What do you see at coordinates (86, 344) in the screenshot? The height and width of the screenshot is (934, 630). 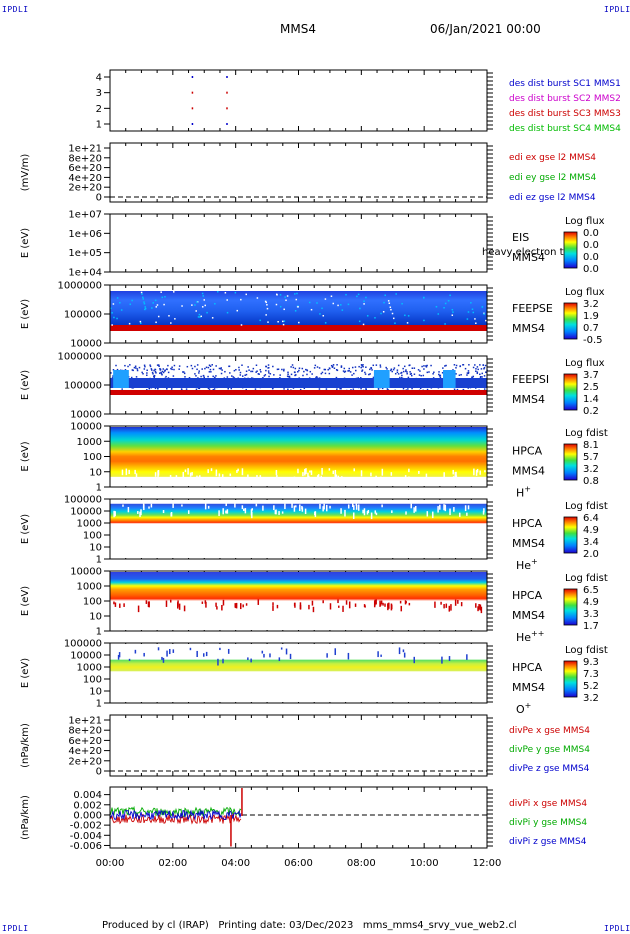 I see `y-tick-label-feepse: 10000` at bounding box center [86, 344].